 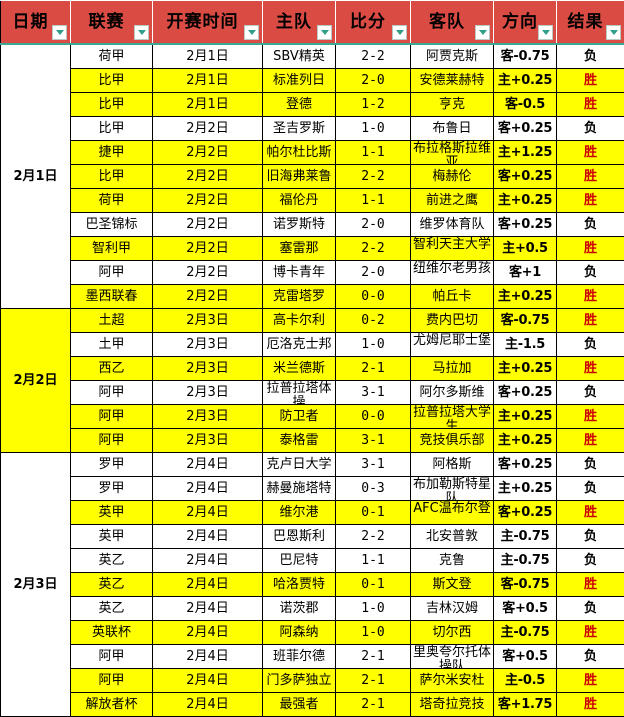 I want to click on cell-away-team: 吉林汉姆, so click(x=452, y=609).